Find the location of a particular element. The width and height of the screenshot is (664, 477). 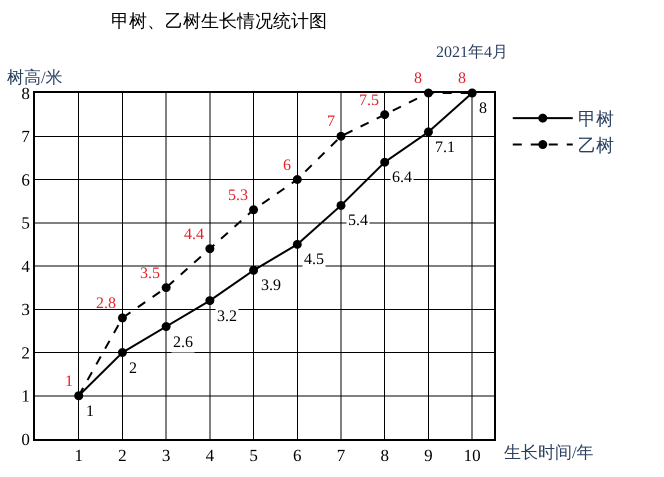

data-label: 3.5 is located at coordinates (150, 273).